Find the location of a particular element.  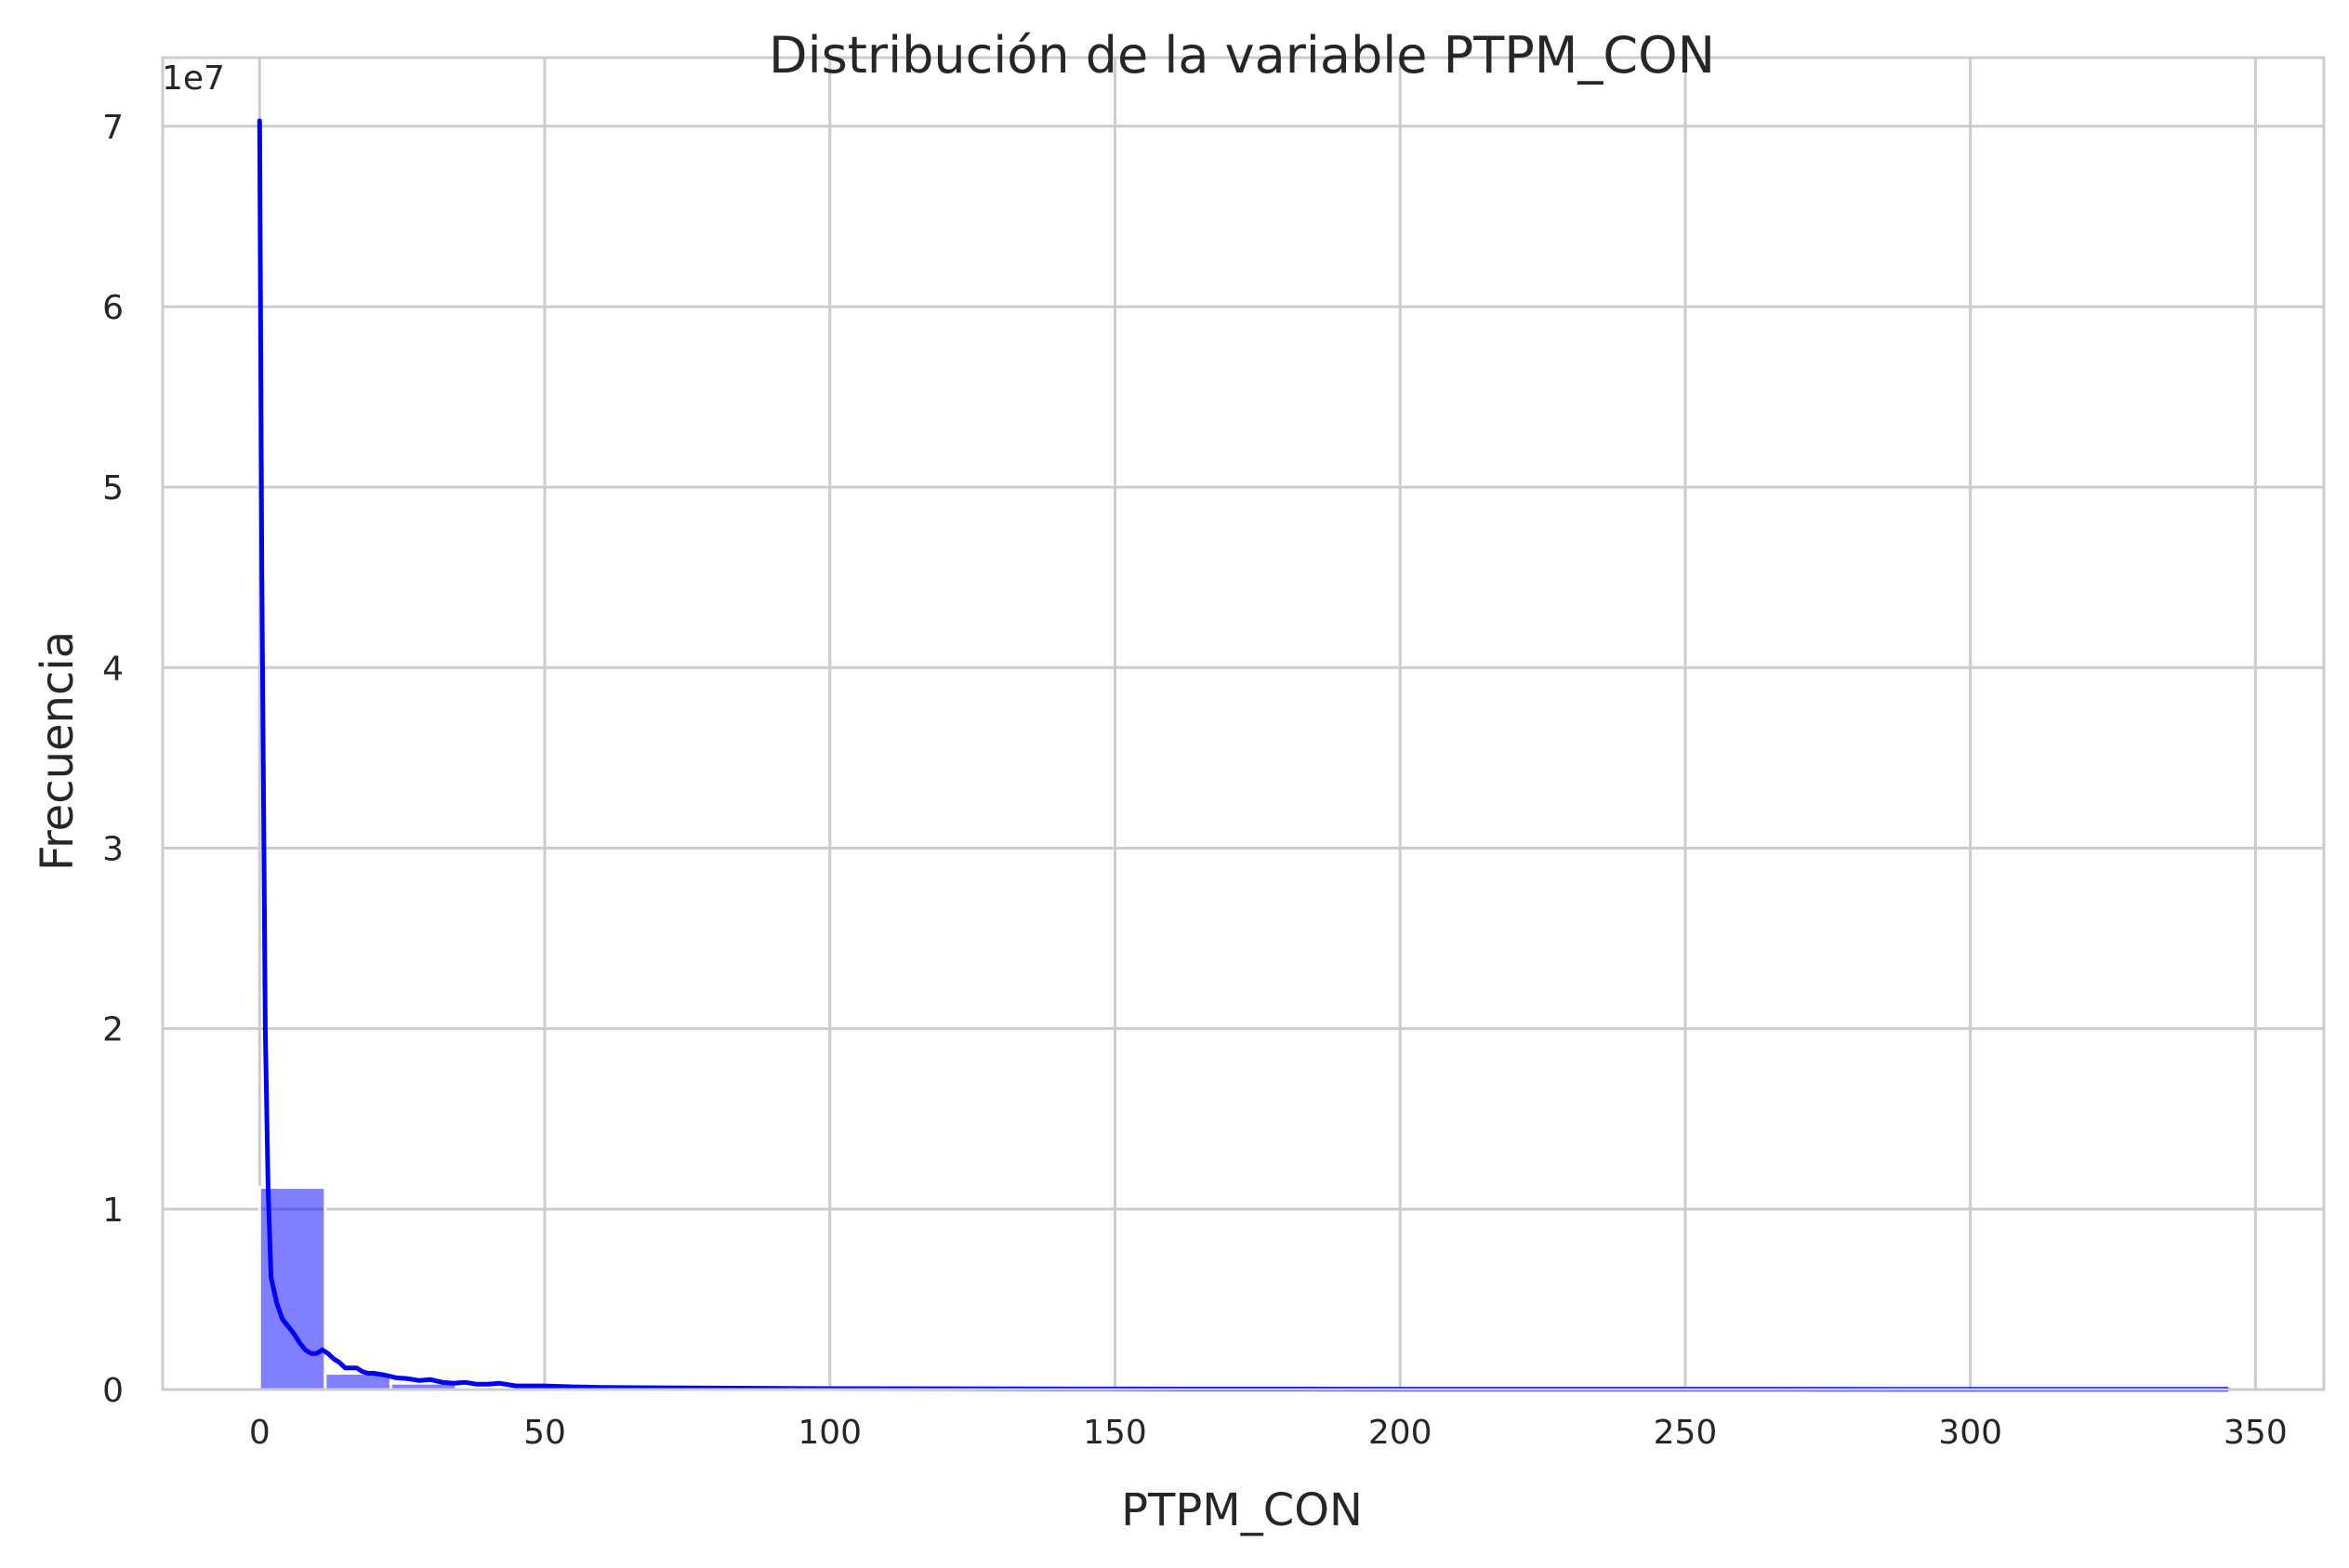

x-tick-label: 150 is located at coordinates (1115, 1433).